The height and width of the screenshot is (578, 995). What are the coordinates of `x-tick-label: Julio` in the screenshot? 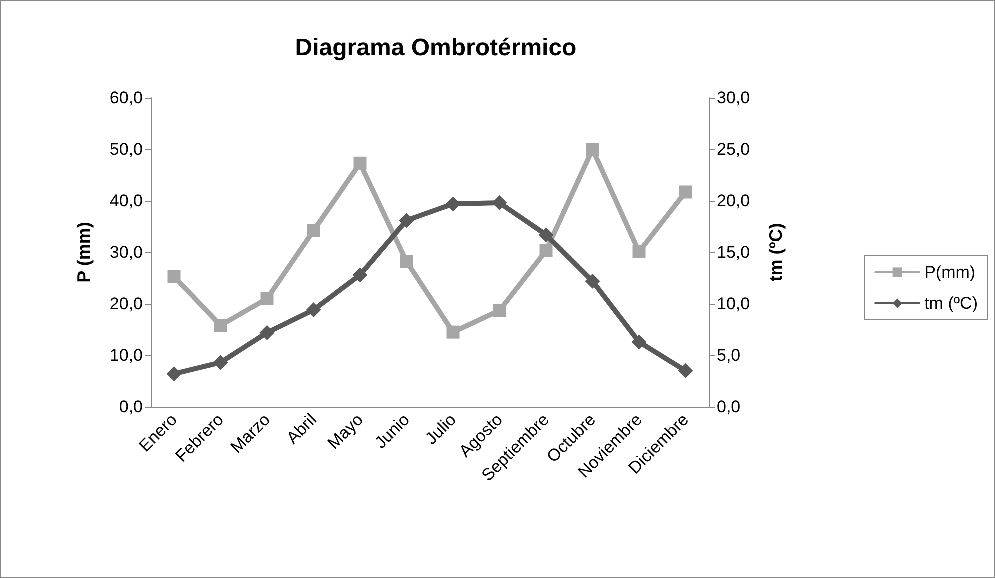 It's located at (441, 429).